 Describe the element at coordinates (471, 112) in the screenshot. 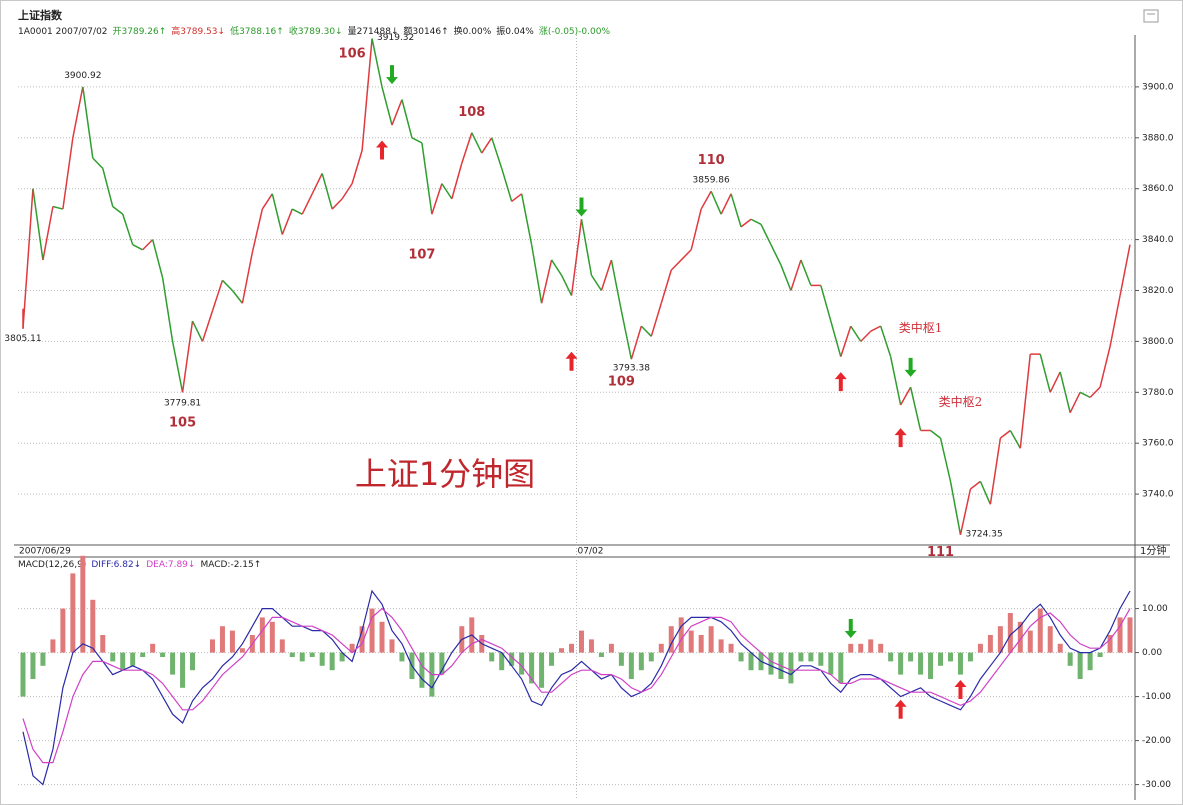

I see `wave-label: 108` at that location.